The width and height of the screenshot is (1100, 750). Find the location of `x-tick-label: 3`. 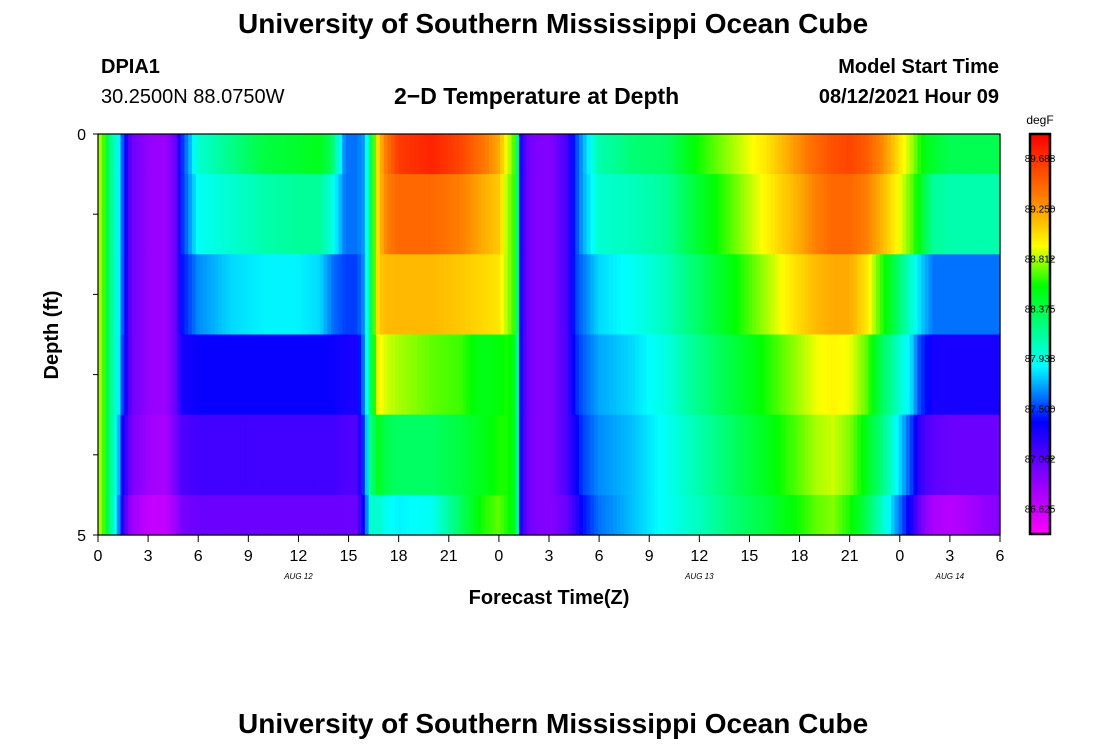

x-tick-label: 3 is located at coordinates (148, 556).